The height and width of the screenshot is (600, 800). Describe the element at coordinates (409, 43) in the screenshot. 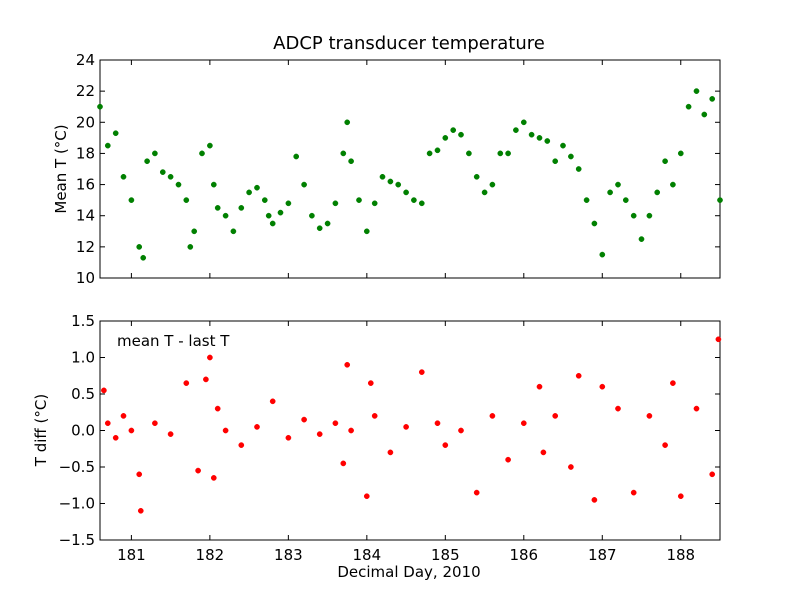

I see `figure-title: ADCP transducer temperature` at that location.